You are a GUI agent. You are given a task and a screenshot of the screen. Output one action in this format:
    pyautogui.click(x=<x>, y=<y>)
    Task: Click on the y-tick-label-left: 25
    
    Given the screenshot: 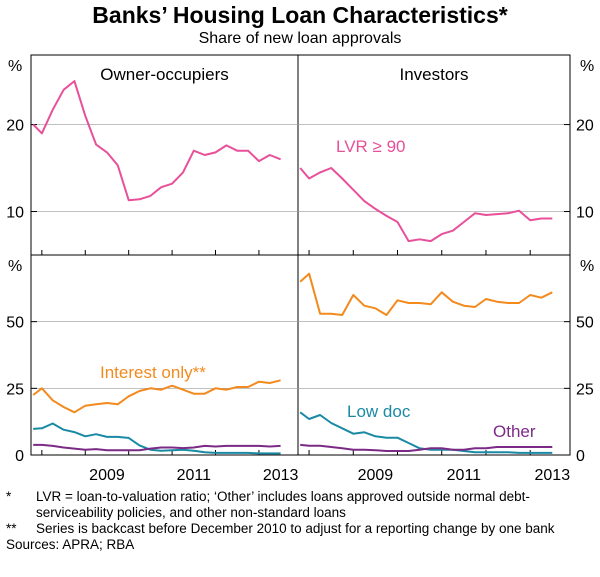 What is the action you would take?
    pyautogui.click(x=15, y=389)
    